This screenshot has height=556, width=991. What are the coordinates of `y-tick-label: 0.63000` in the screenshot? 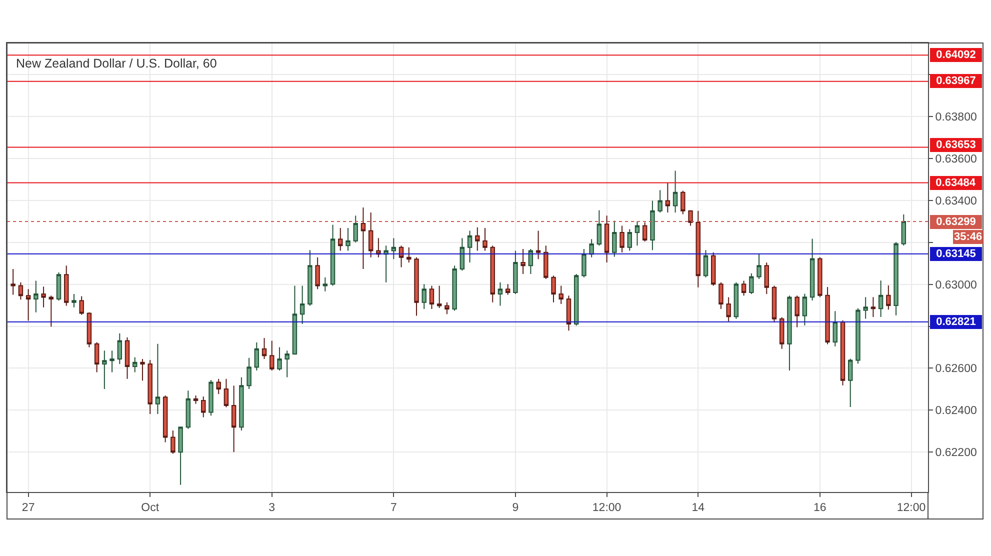 It's located at (956, 285).